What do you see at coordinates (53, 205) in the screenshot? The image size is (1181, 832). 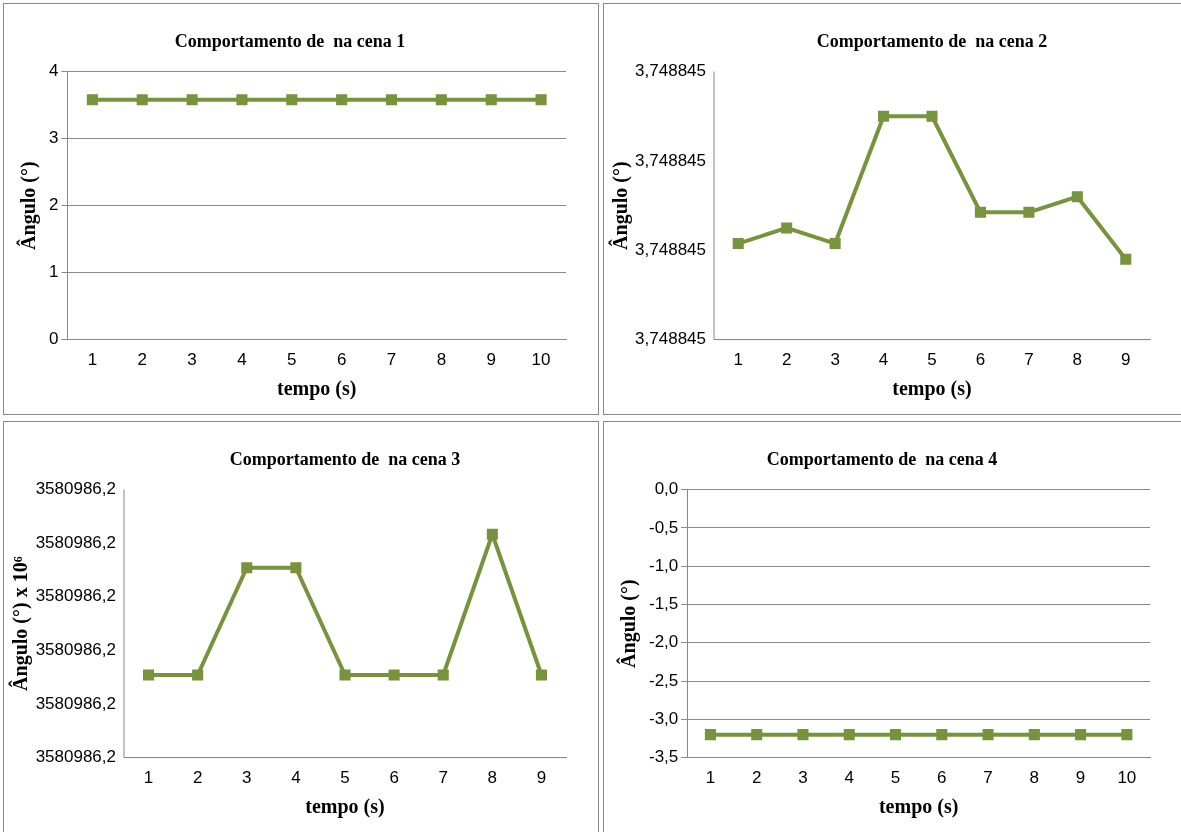 I see `y-tick-label: 2` at bounding box center [53, 205].